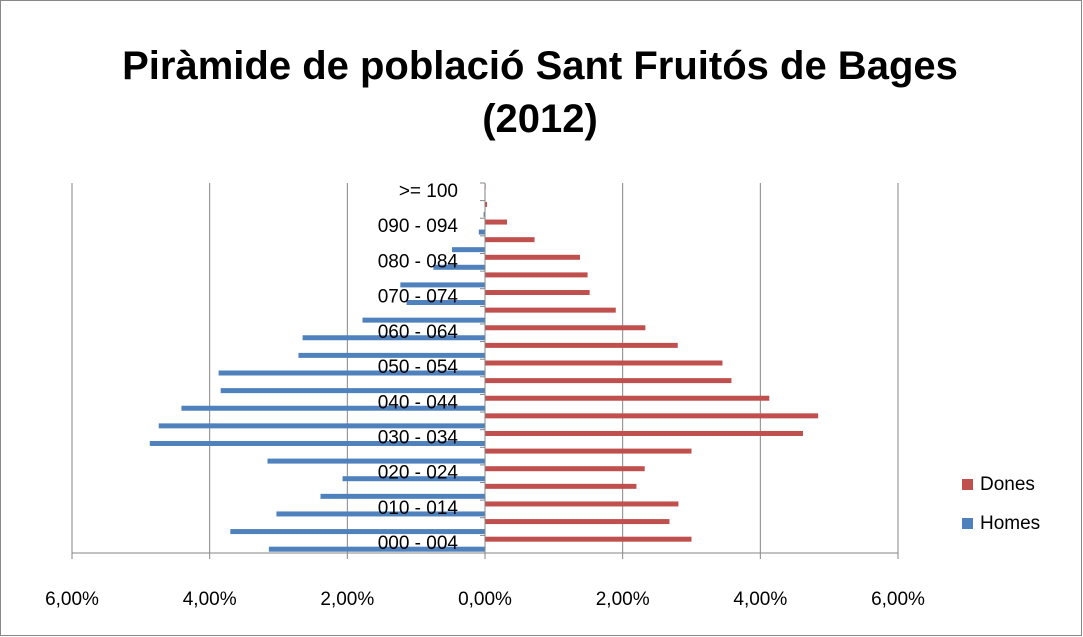 This screenshot has height=637, width=1083. What do you see at coordinates (418, 508) in the screenshot?
I see `y-tick-label: 010 - 014` at bounding box center [418, 508].